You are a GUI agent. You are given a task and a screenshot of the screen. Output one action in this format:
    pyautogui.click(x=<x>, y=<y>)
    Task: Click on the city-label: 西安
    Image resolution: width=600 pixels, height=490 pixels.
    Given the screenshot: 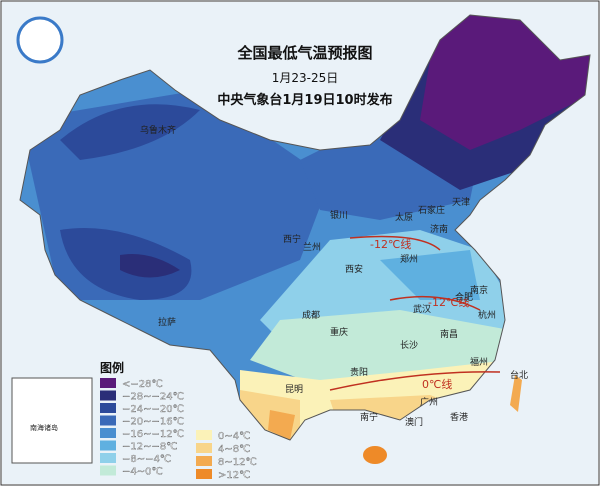 What is the action you would take?
    pyautogui.click(x=354, y=269)
    